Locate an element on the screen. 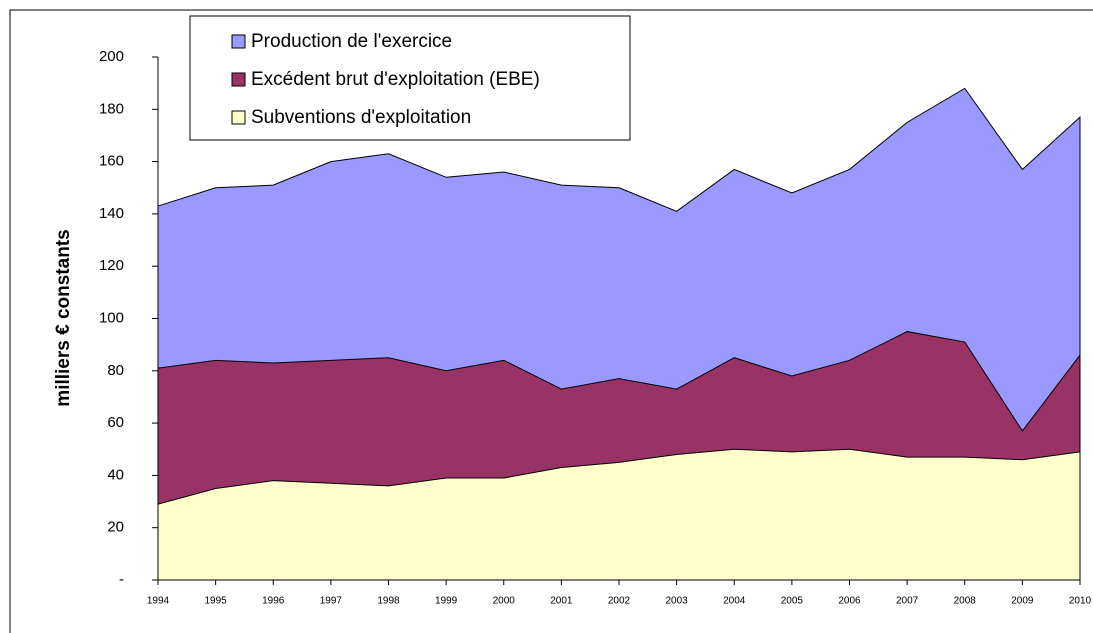 The height and width of the screenshot is (633, 1093). x-tick-label: 1994 is located at coordinates (158, 601).